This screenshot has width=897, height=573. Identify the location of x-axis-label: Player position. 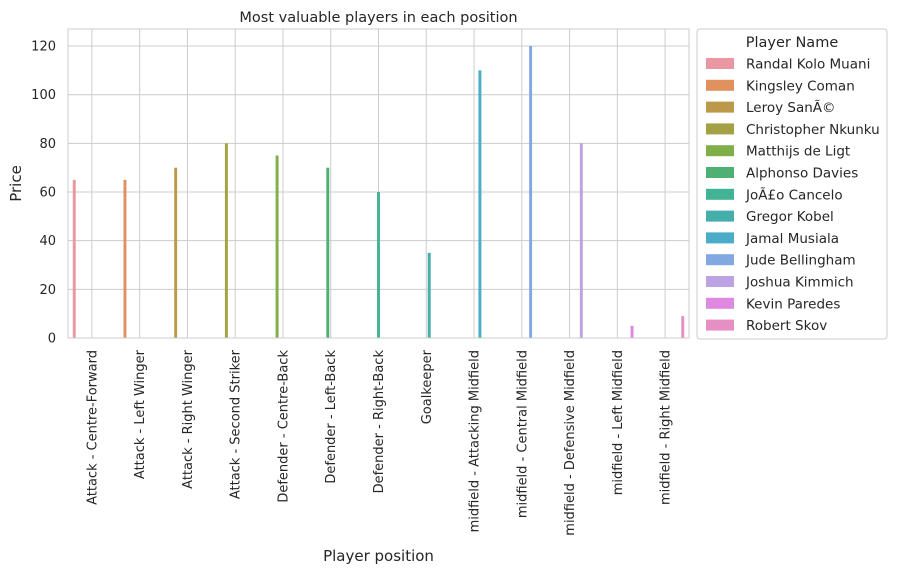
(378, 556).